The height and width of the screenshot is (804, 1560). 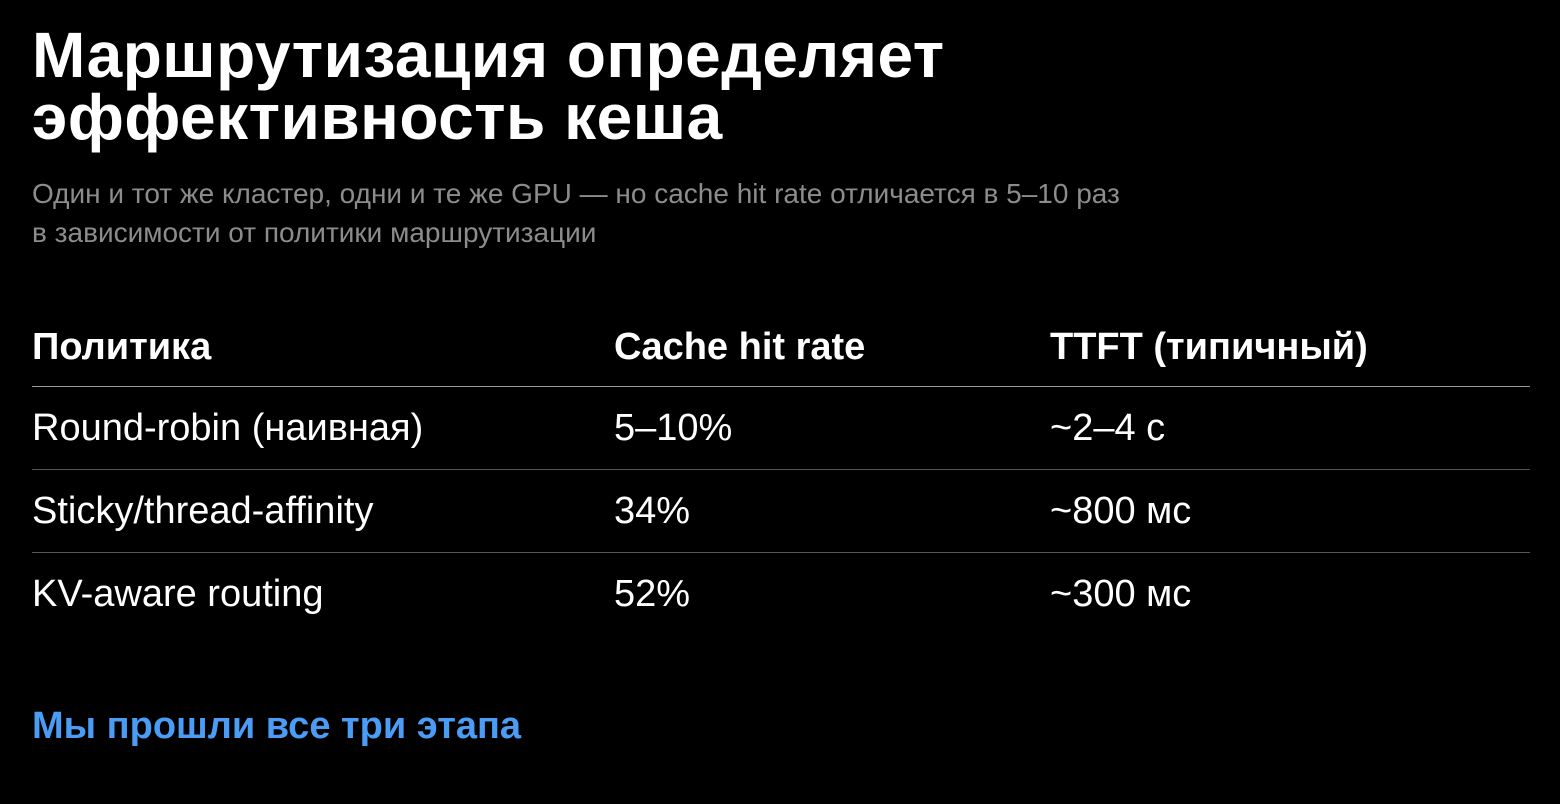 What do you see at coordinates (673, 427) in the screenshot?
I see `cell: 5–10%` at bounding box center [673, 427].